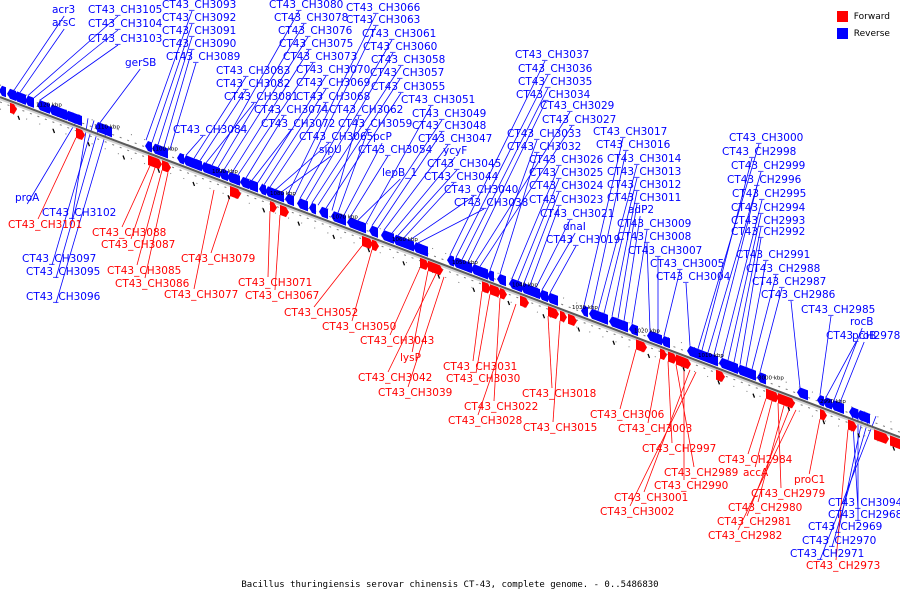  Describe the element at coordinates (395, 378) in the screenshot. I see `forward-gene-label: CT43_CH3042` at that location.